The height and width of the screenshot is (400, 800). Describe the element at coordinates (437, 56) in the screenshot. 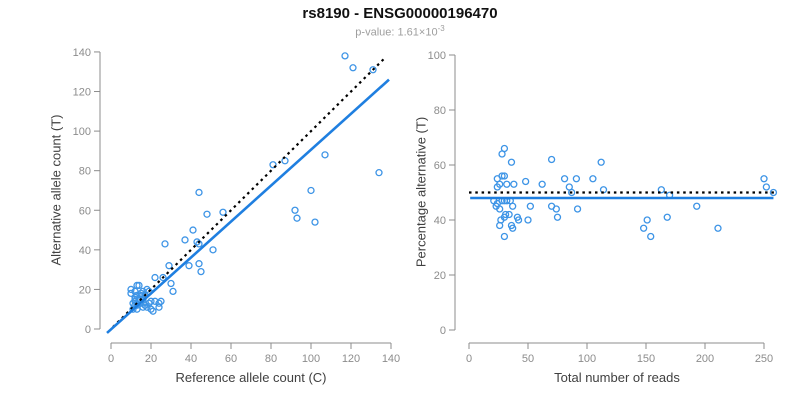

I see `right-y-tick-label: 100` at that location.